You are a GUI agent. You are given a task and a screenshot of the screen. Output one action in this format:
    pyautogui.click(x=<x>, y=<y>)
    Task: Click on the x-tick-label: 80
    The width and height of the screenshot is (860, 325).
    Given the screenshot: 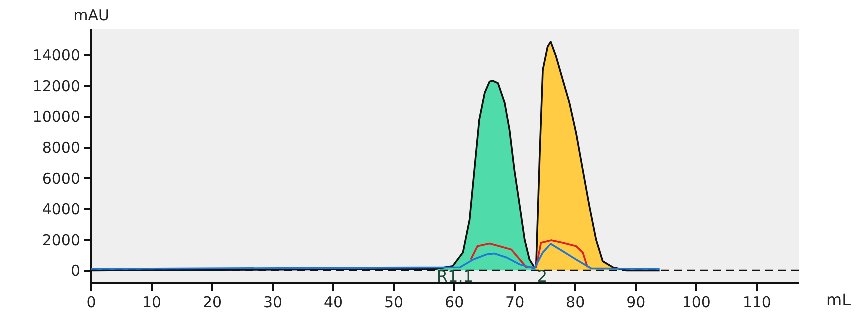 What is the action you would take?
    pyautogui.click(x=576, y=303)
    